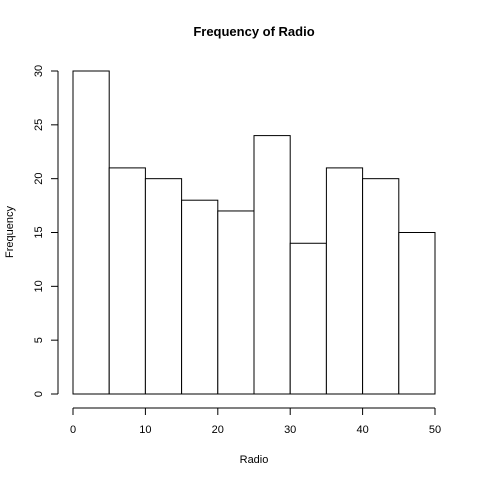 Image resolution: width=480 pixels, height=480 pixels. I want to click on y-axis-label: Frequency, so click(10, 232).